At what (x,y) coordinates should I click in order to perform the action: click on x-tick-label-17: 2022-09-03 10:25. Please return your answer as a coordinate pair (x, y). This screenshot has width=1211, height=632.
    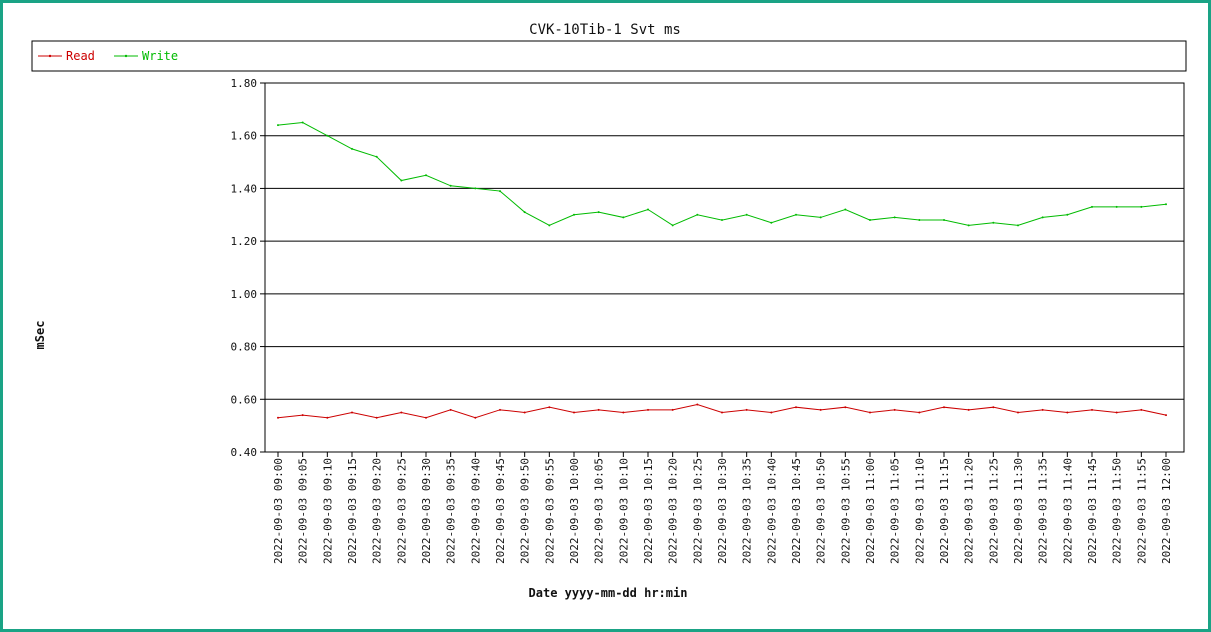
    Looking at the image, I should click on (697, 511).